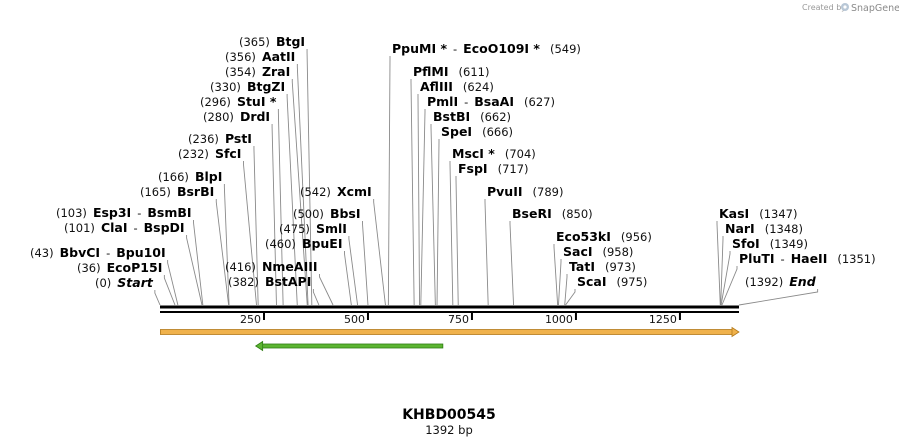 The image size is (899, 445). I want to click on tick-label: 750, so click(458, 319).